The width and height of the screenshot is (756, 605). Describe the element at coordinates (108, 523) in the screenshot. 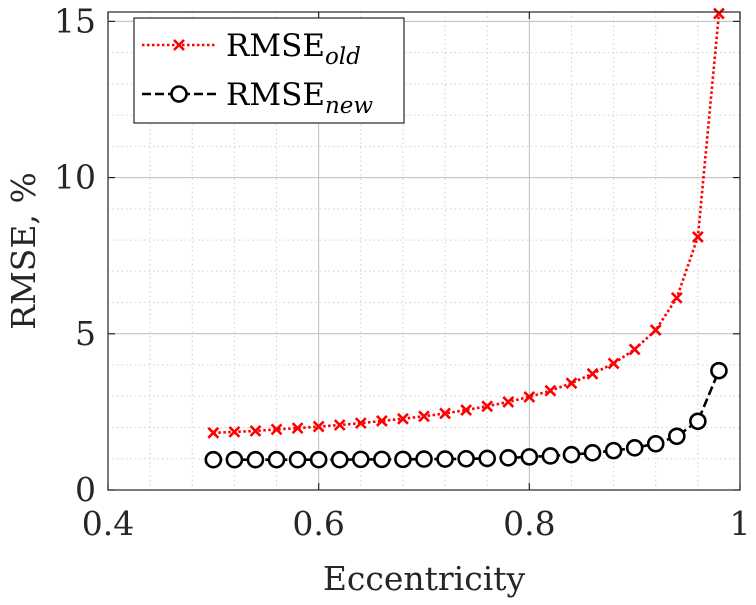

I see `x-tick-label: 0.4` at that location.